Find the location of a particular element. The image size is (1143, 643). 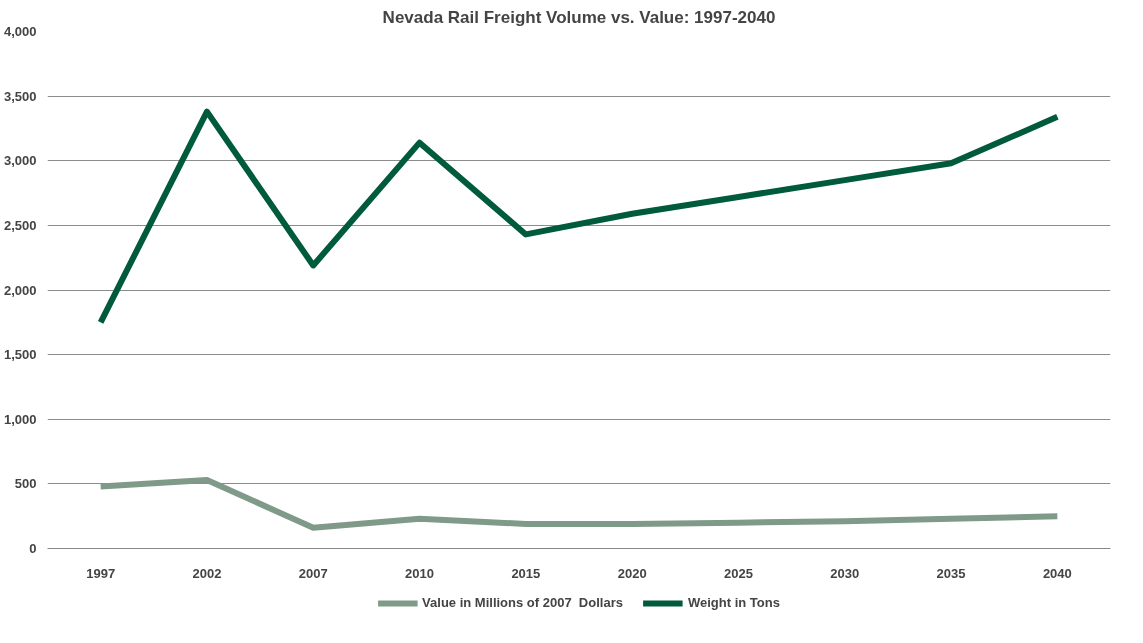

x-tick-label: 2020 is located at coordinates (632, 573).